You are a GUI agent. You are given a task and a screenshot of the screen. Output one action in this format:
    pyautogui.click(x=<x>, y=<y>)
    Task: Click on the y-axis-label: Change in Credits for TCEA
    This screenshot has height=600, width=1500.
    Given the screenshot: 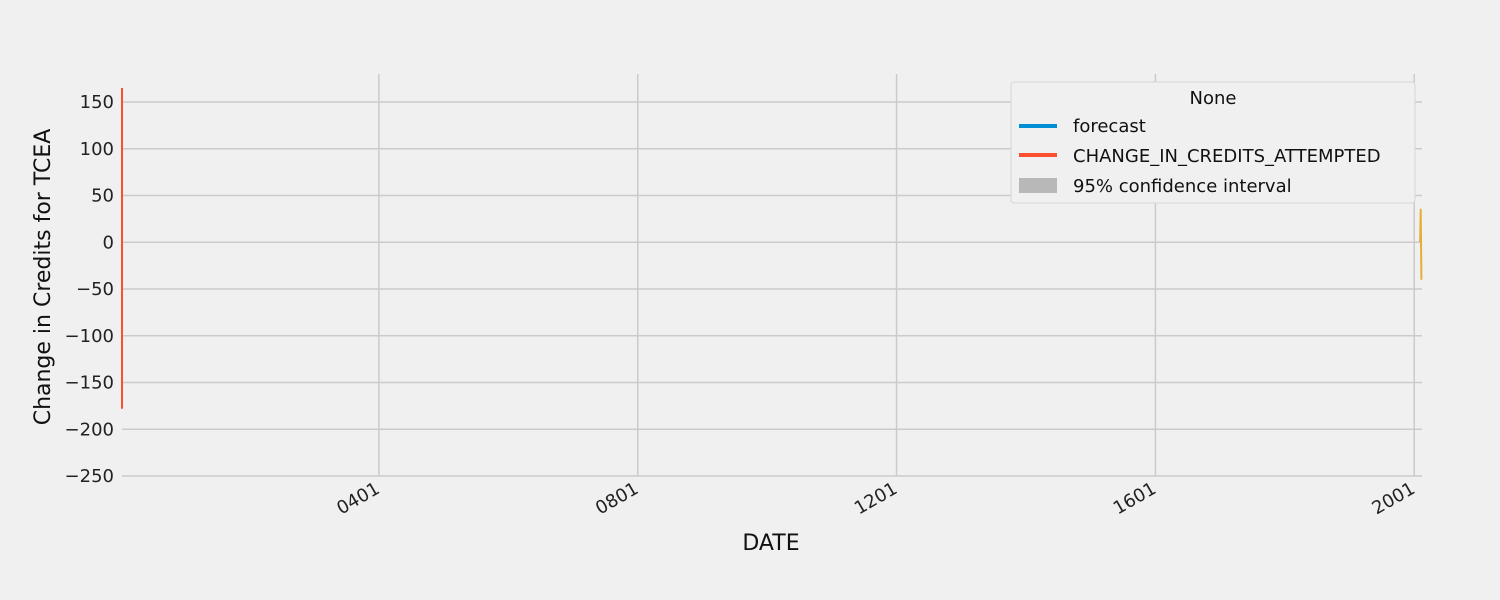 What is the action you would take?
    pyautogui.click(x=43, y=277)
    